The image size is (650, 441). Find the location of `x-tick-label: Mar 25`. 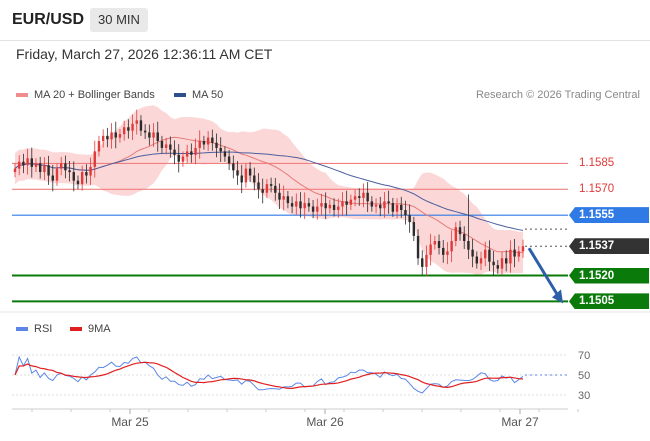

x-tick-label: Mar 25 is located at coordinates (130, 422).